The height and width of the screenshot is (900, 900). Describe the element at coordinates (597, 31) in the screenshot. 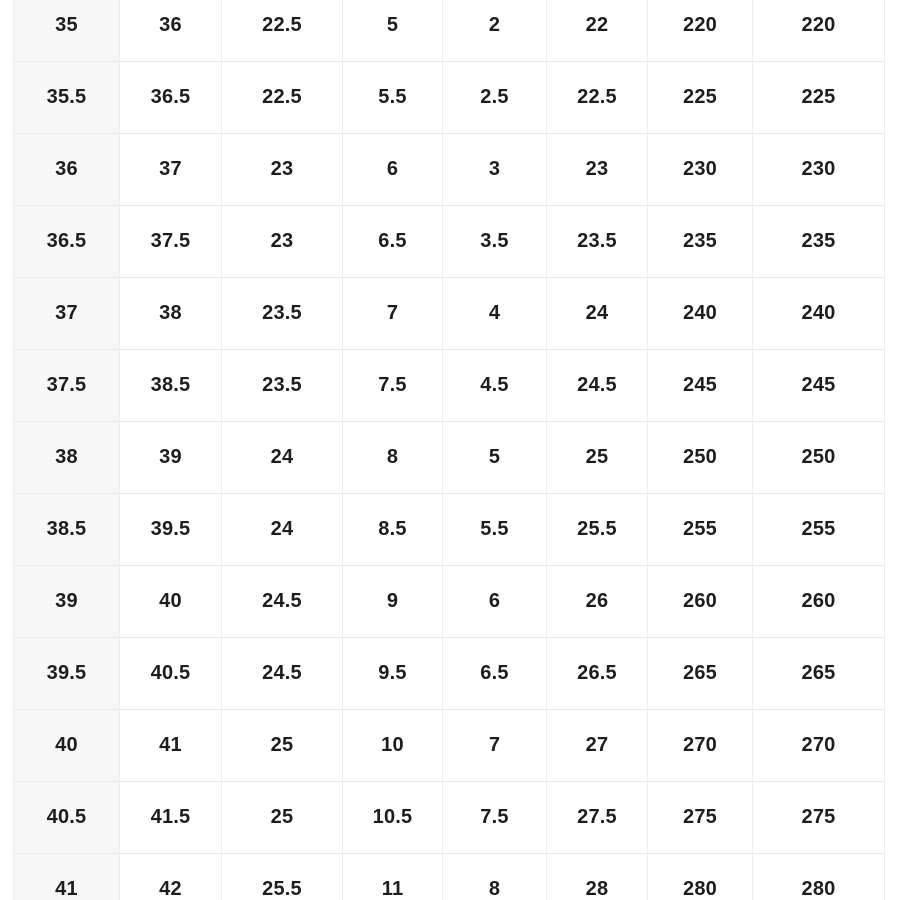

I see `table-cell: 22` at that location.